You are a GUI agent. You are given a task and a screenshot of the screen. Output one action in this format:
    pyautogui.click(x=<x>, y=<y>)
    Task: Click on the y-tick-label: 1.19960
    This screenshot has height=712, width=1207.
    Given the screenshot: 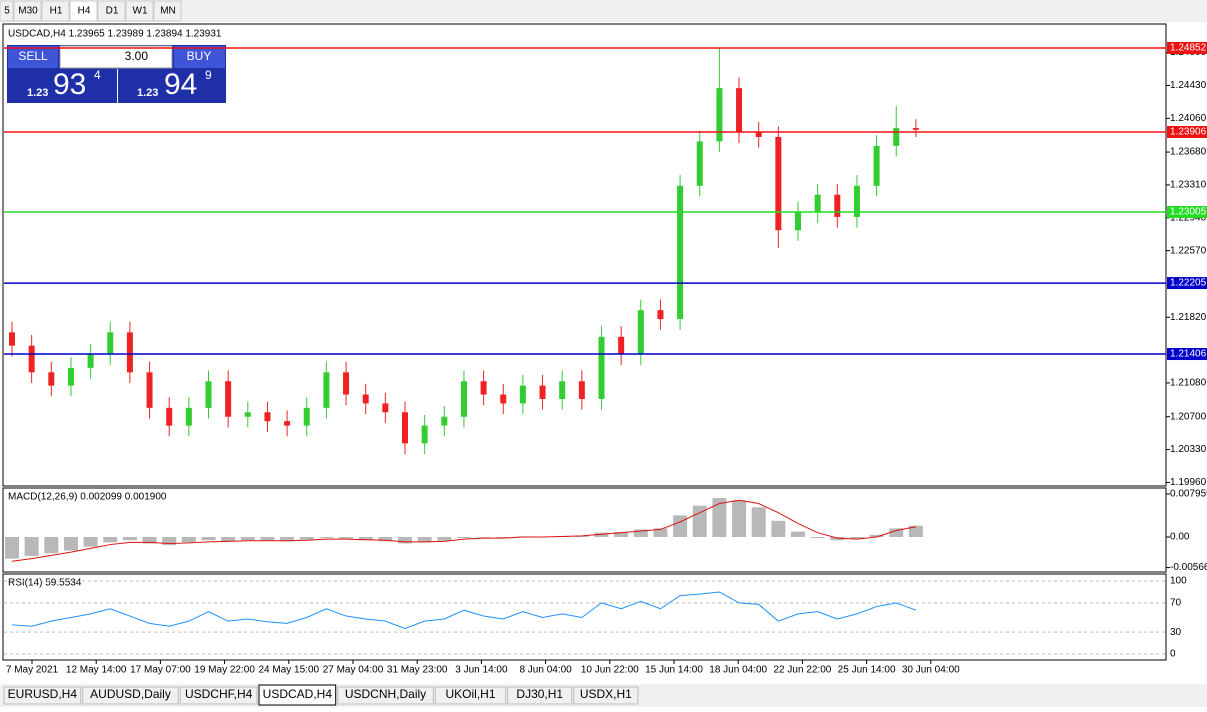 What is the action you would take?
    pyautogui.click(x=1188, y=482)
    